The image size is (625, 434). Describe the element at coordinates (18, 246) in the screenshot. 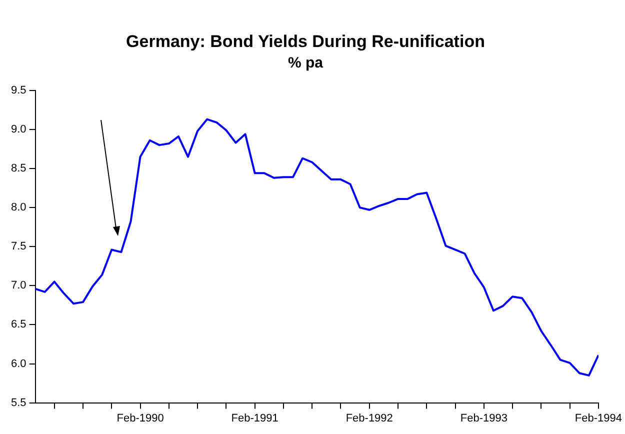

I see `y-tick-label: 7.5` at that location.